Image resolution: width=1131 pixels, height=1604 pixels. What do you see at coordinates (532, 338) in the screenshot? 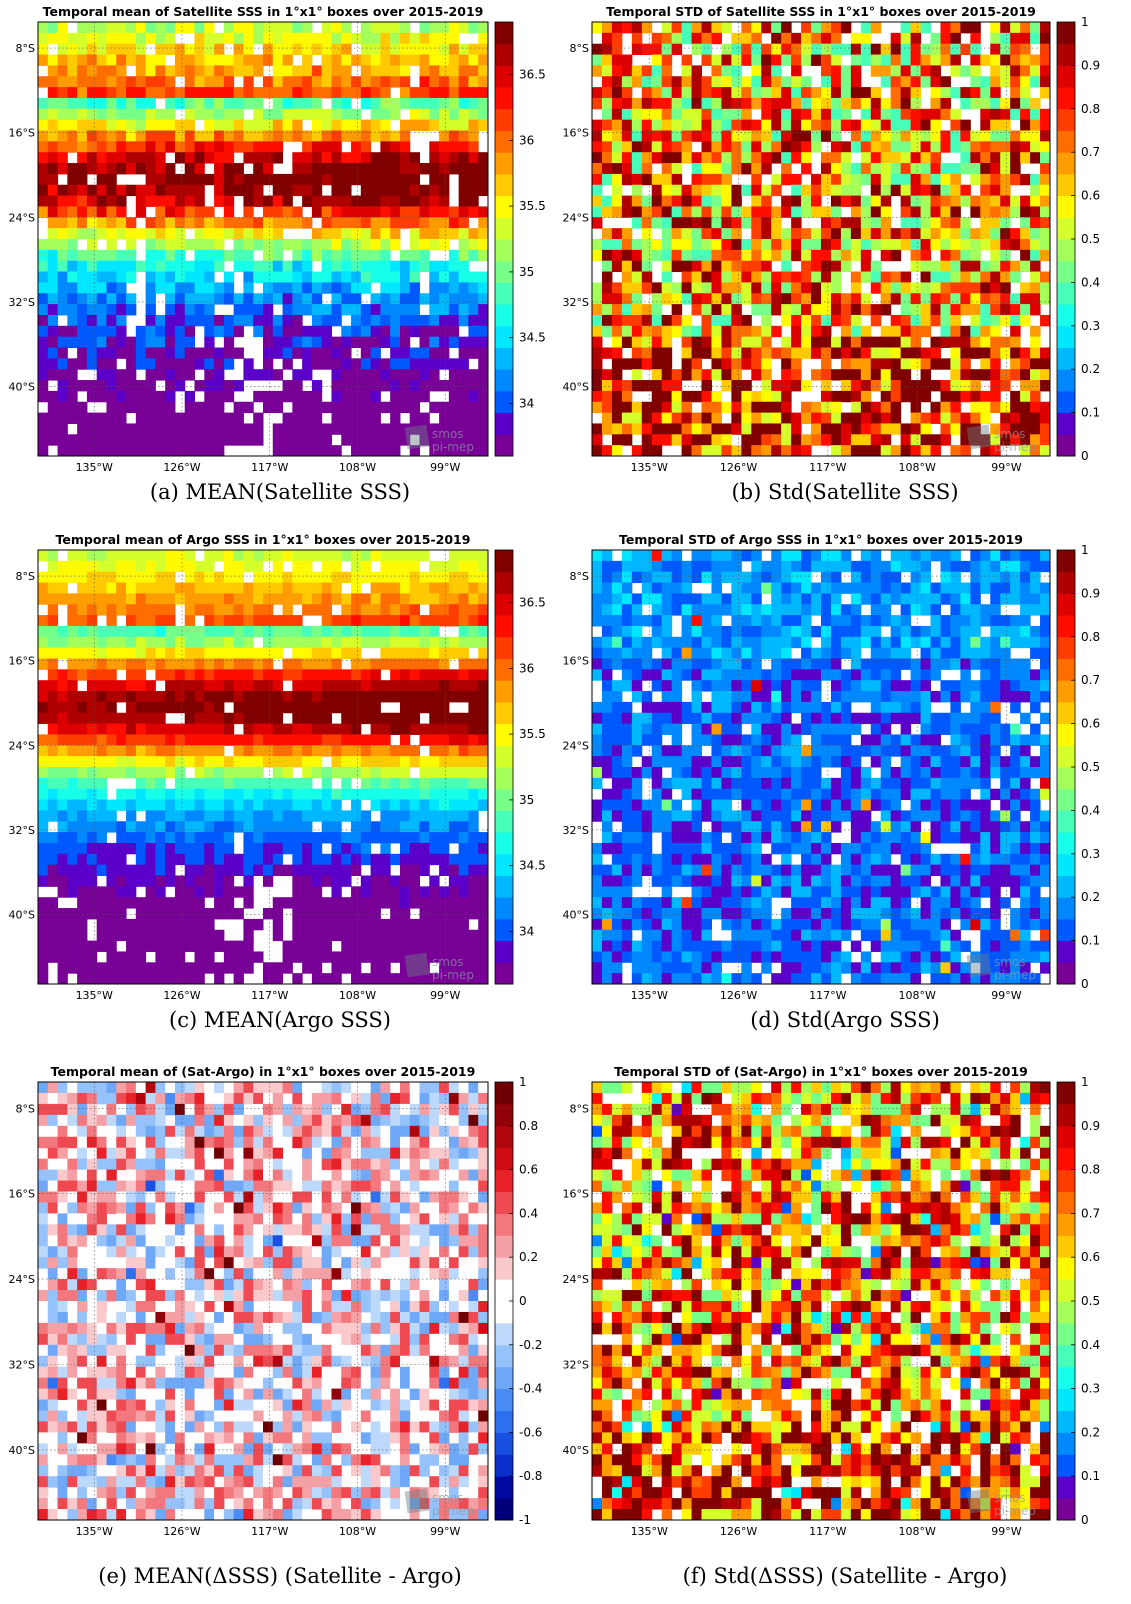
I see `colorbar-tick-label: 34.5` at bounding box center [532, 338].